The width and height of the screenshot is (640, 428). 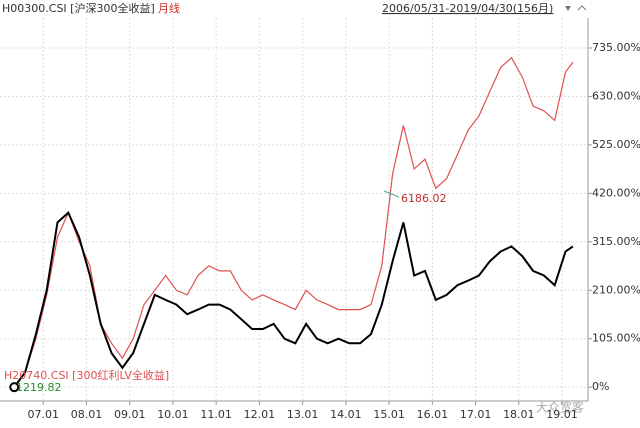 I want to click on y-tick-label: 735.00%, so click(x=616, y=47).